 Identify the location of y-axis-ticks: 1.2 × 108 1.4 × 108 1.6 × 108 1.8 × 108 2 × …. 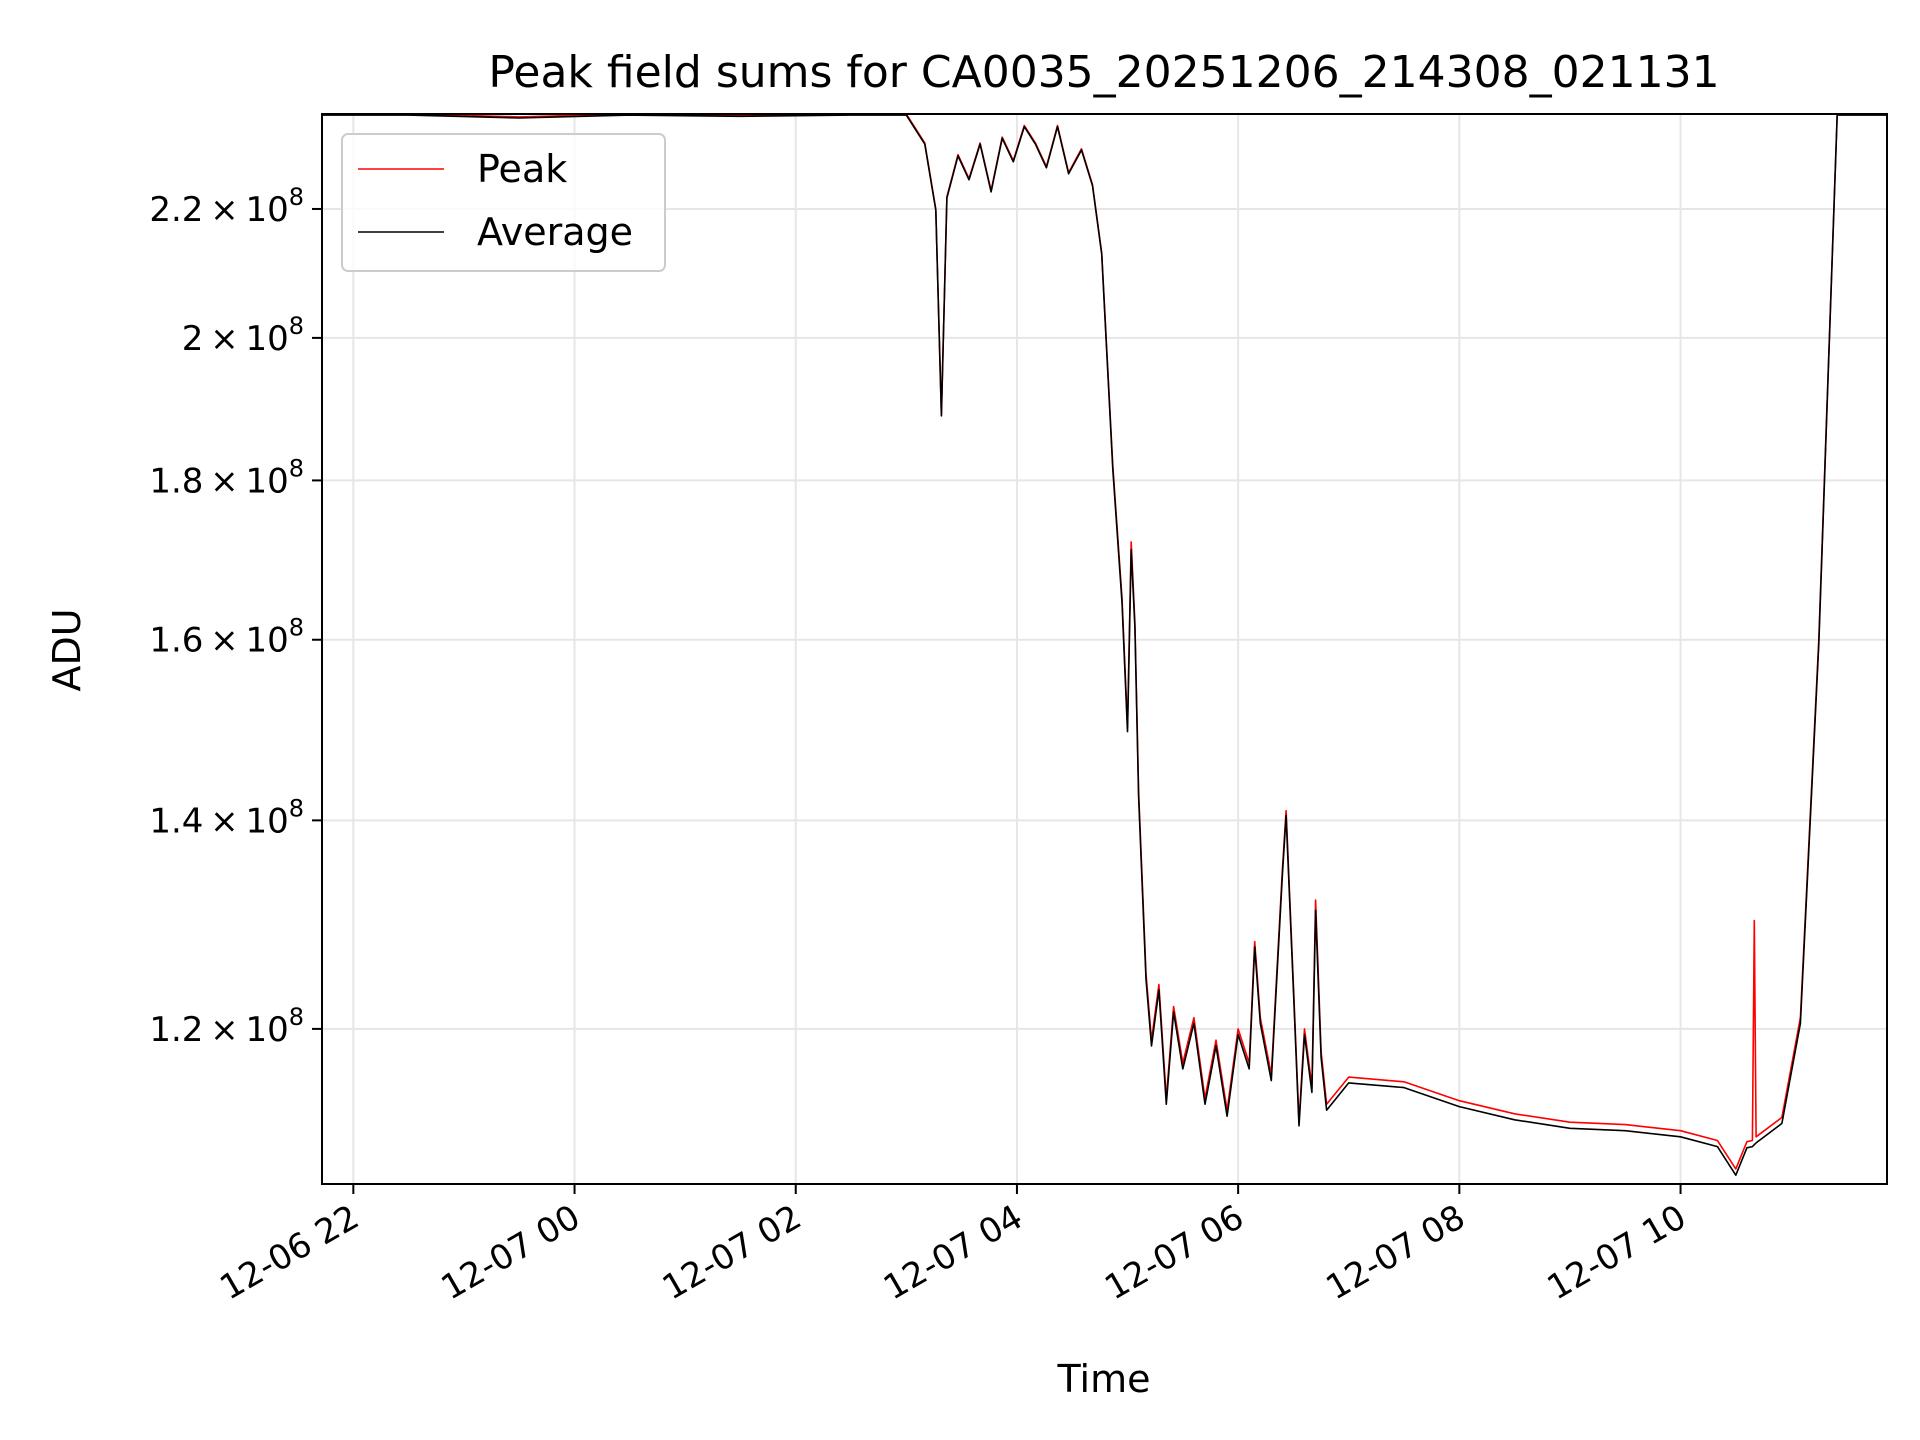
(235, 616).